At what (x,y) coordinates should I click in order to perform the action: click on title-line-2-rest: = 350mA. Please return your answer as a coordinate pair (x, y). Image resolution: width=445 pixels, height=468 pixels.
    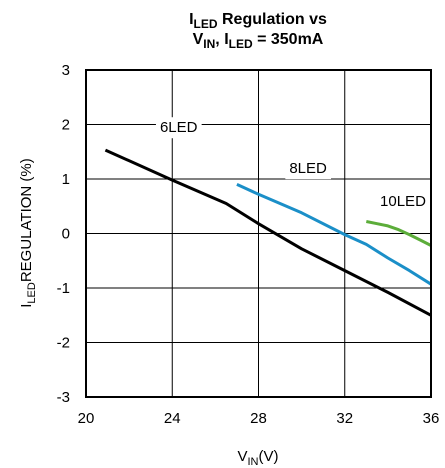
    Looking at the image, I should click on (288, 39).